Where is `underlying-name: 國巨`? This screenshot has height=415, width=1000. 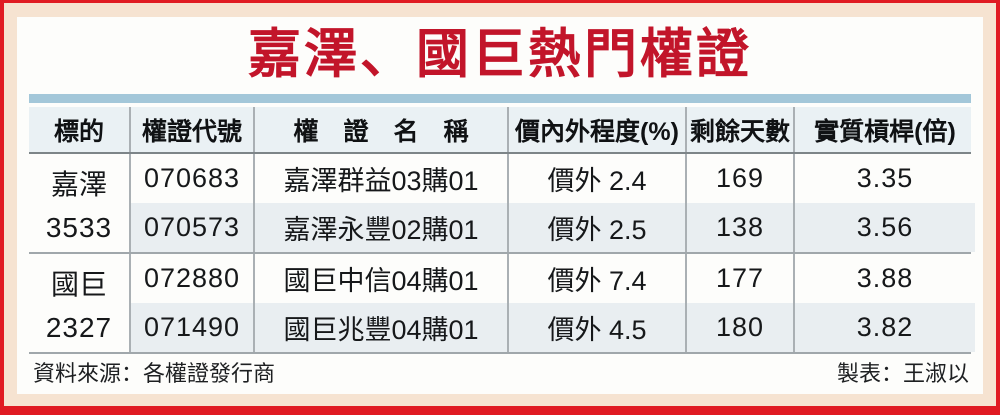
underlying-name: 國巨 is located at coordinates (78, 284).